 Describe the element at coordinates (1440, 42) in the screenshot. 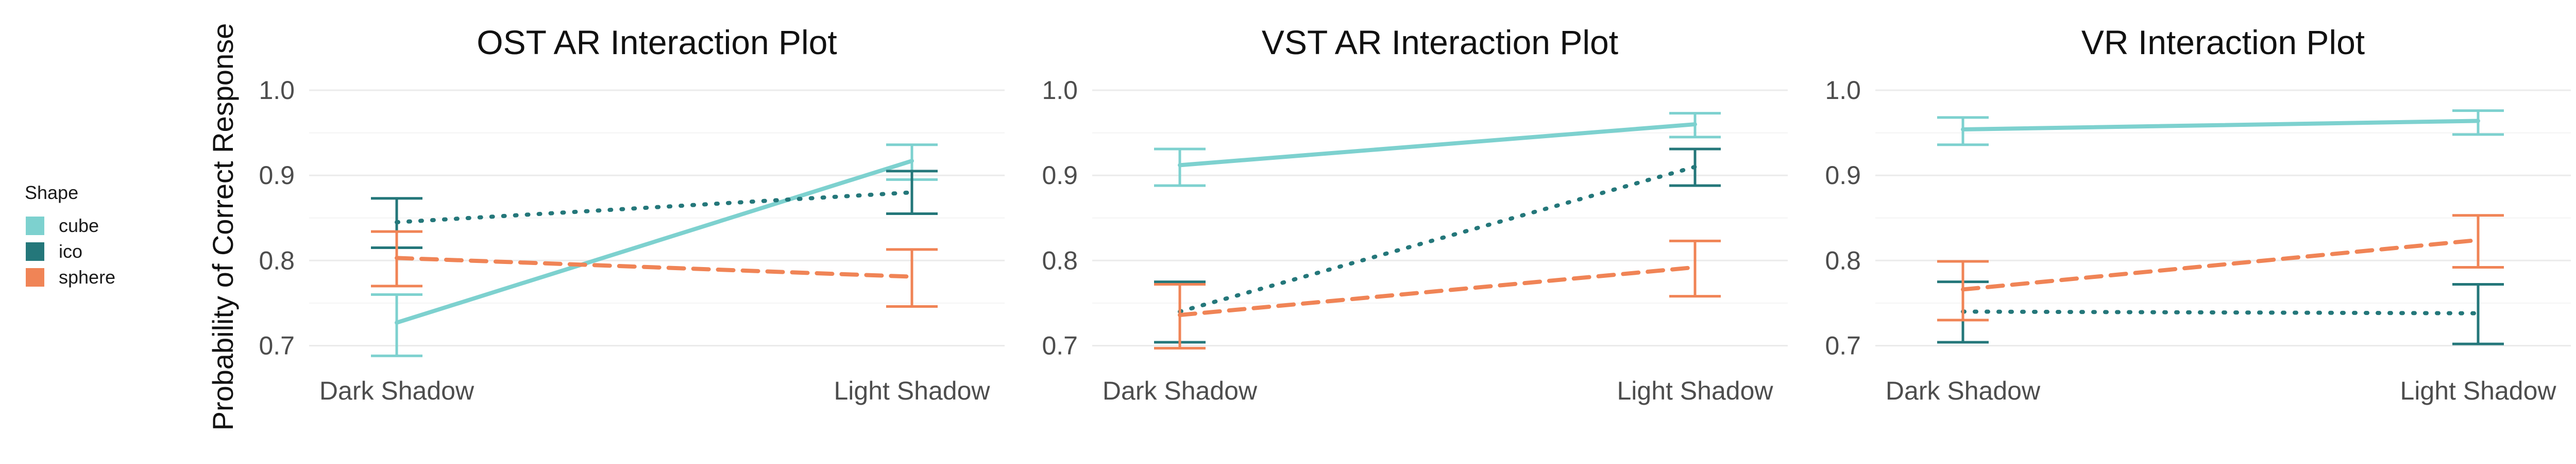

I see `panel-title: VST AR Interaction Plot` at that location.